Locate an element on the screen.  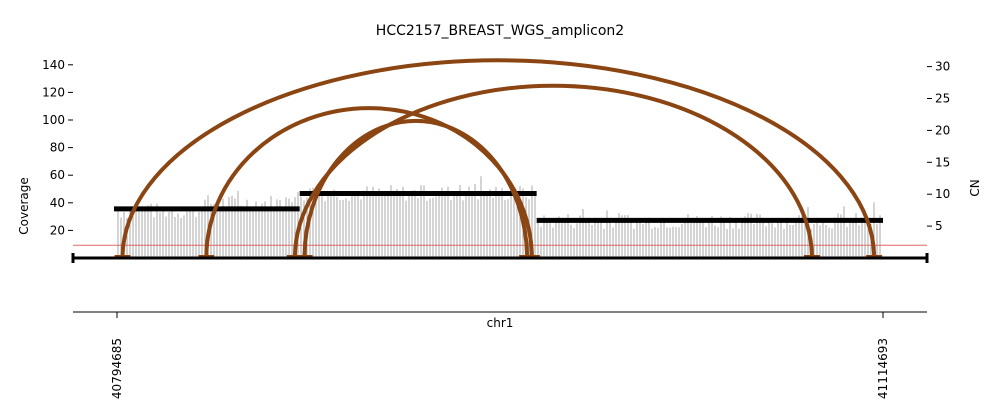
x-axis-label: chr1 is located at coordinates (500, 323).